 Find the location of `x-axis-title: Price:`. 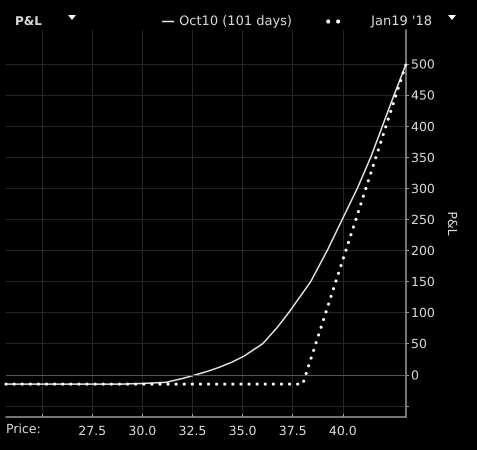

x-axis-title: Price: is located at coordinates (23, 428).